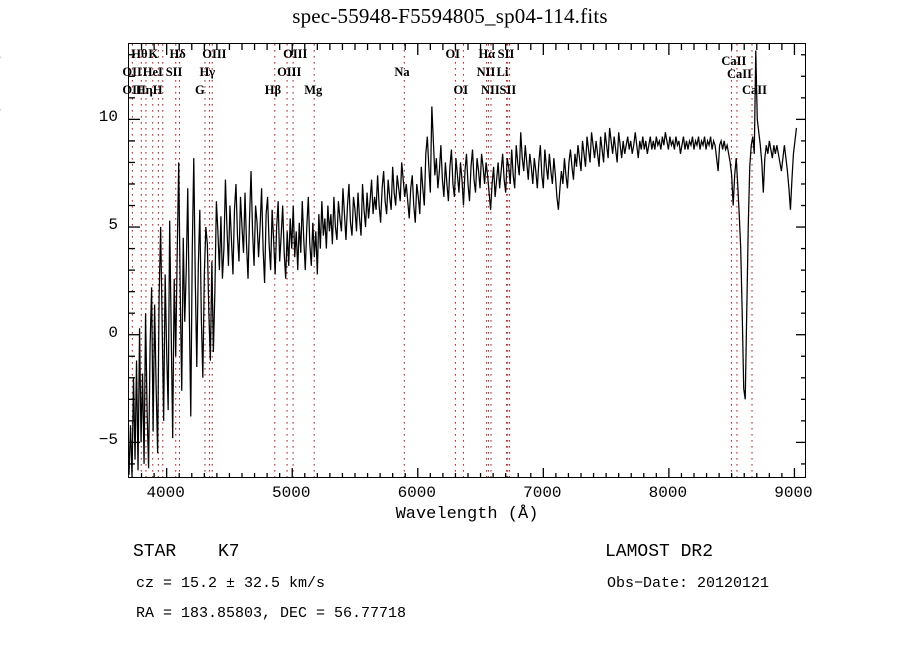 Image resolution: width=900 pixels, height=650 pixels. Describe the element at coordinates (108, 117) in the screenshot. I see `y-tick-label-10: 10` at that location.